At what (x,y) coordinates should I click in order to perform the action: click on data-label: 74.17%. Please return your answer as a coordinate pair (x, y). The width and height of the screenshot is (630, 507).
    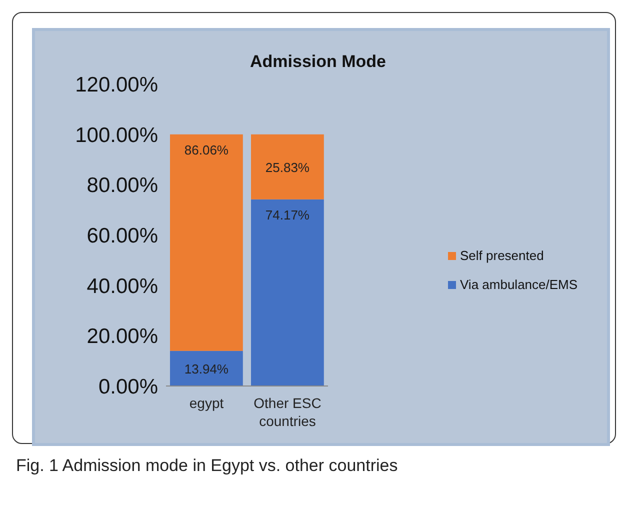
    Looking at the image, I should click on (287, 214).